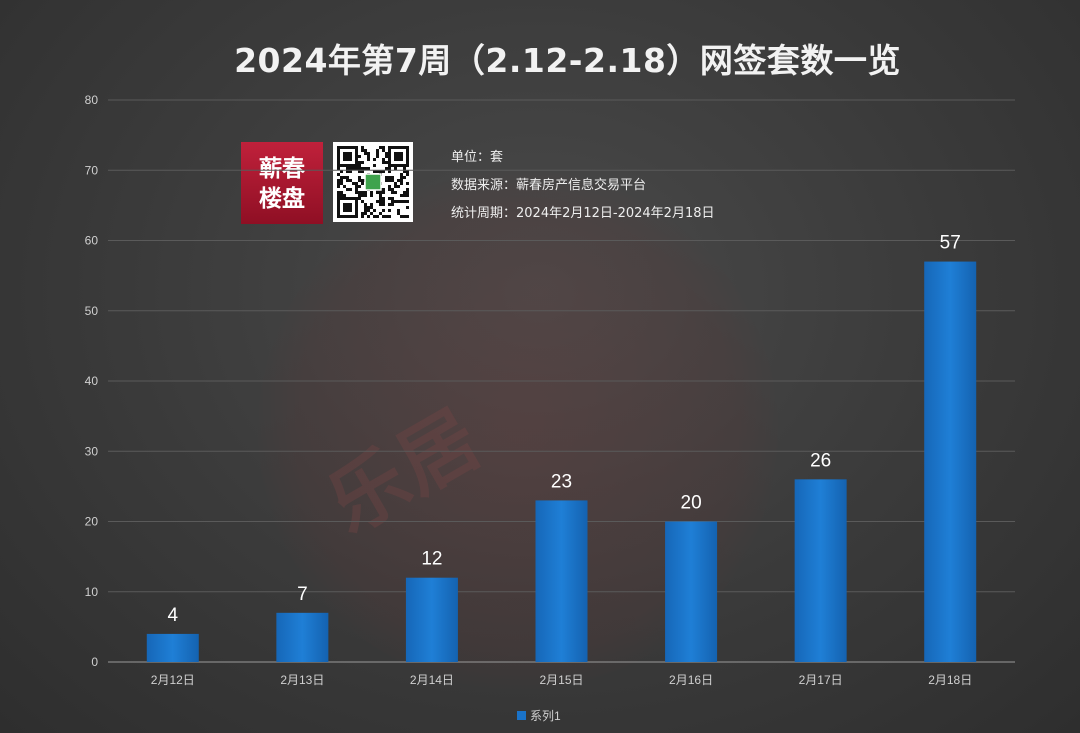 The height and width of the screenshot is (733, 1080). Describe the element at coordinates (92, 170) in the screenshot. I see `y-tick-label: 70` at that location.